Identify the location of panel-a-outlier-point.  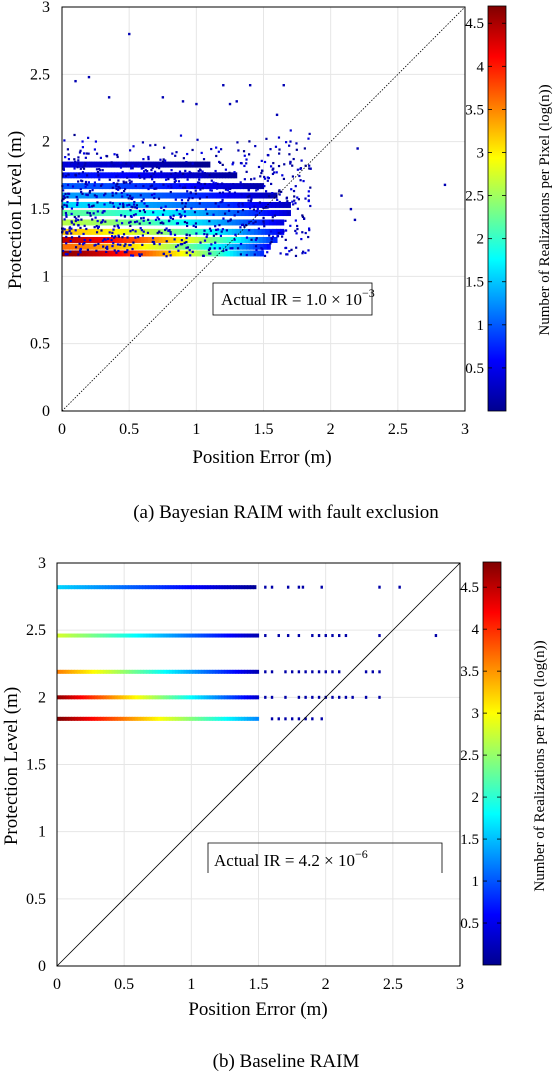
(341, 195).